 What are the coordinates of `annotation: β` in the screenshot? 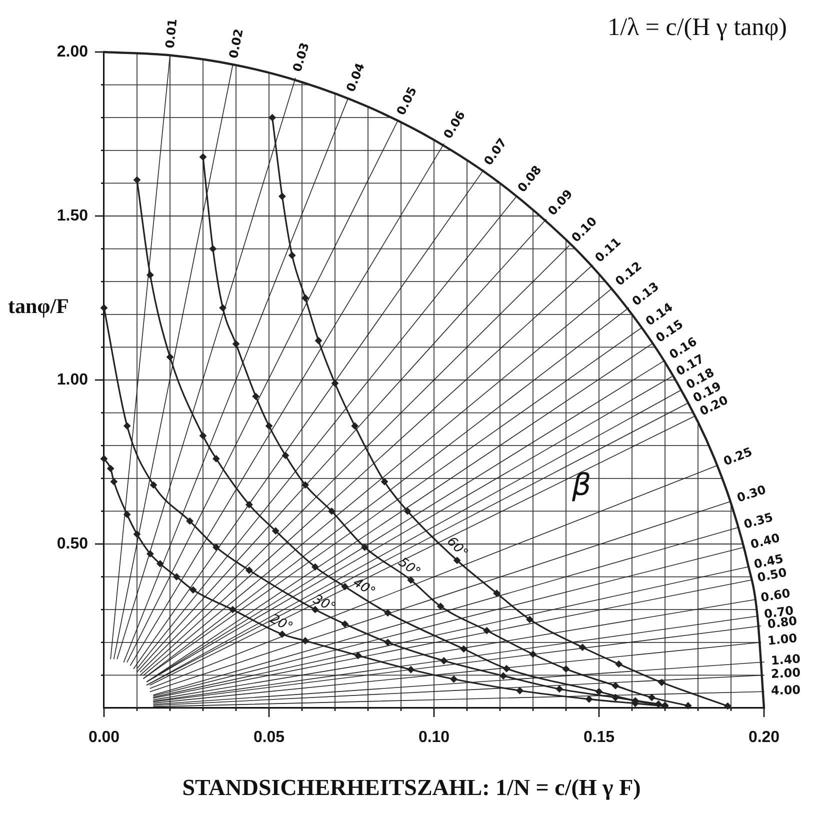 It's located at (582, 485).